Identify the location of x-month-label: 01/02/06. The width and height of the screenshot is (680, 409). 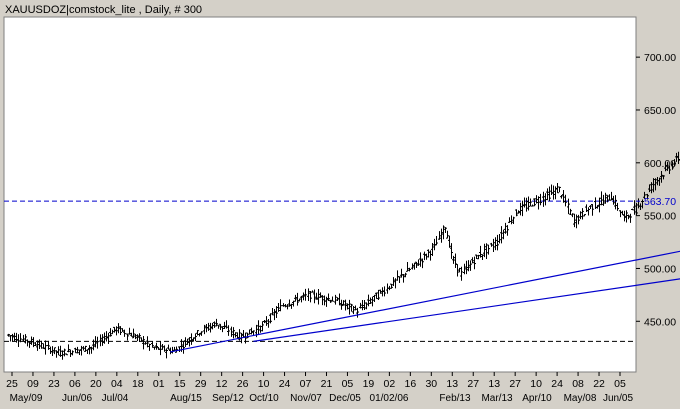
(389, 398).